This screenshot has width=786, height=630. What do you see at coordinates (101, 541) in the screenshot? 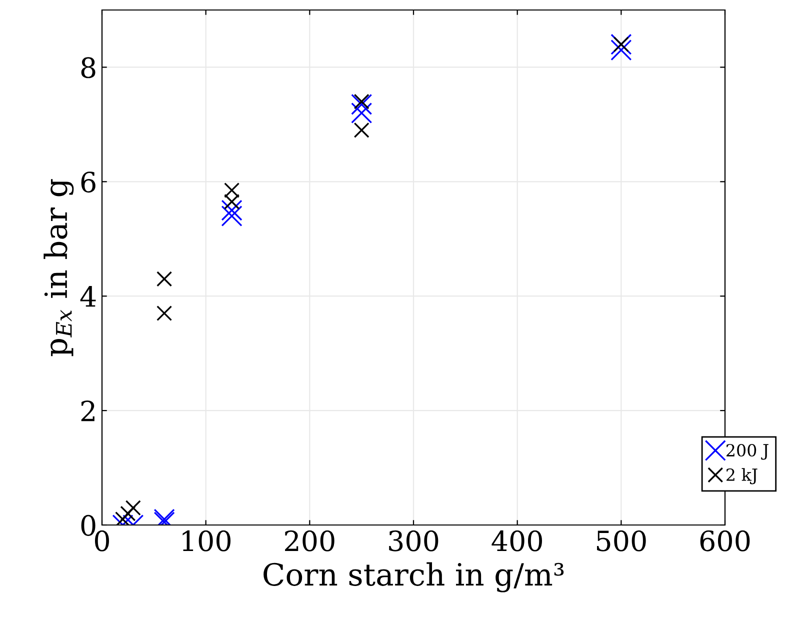
I see `x-tick-label: 0` at bounding box center [101, 541].